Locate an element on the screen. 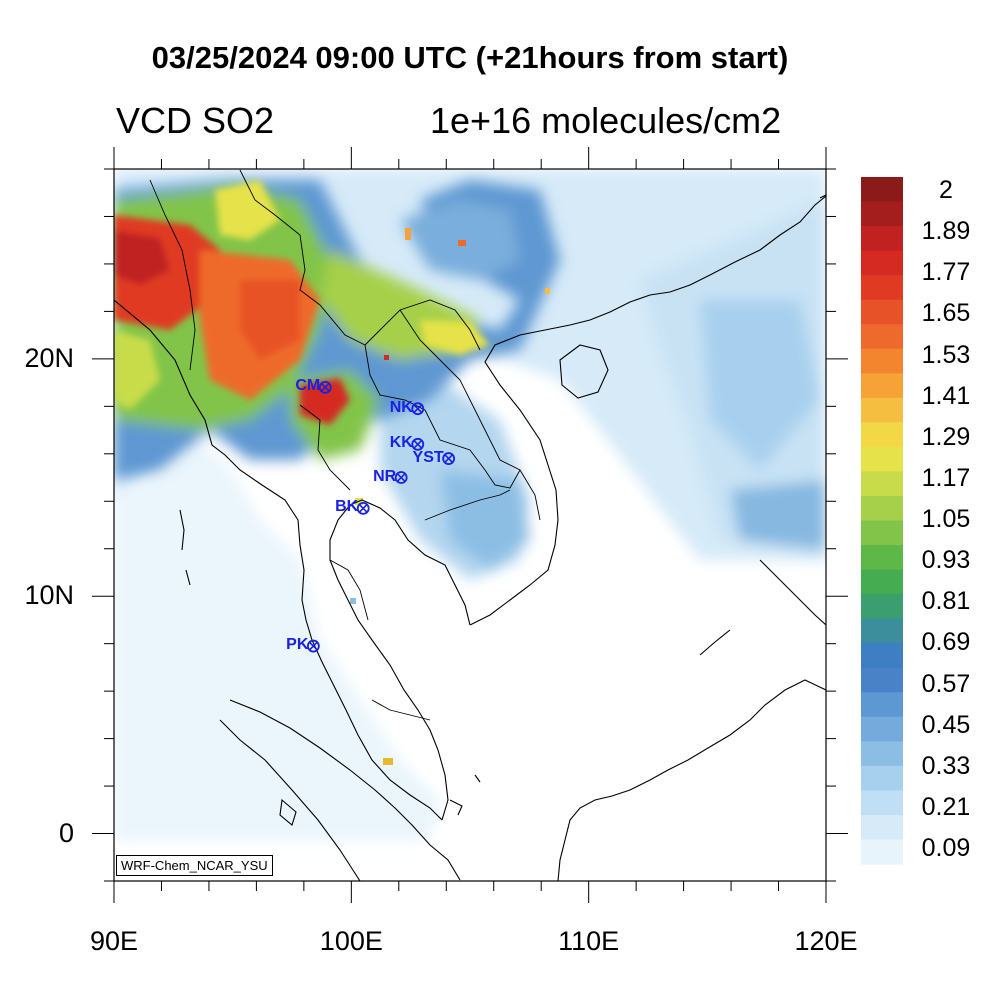  so2-plume-core is located at coordinates (302, 302).